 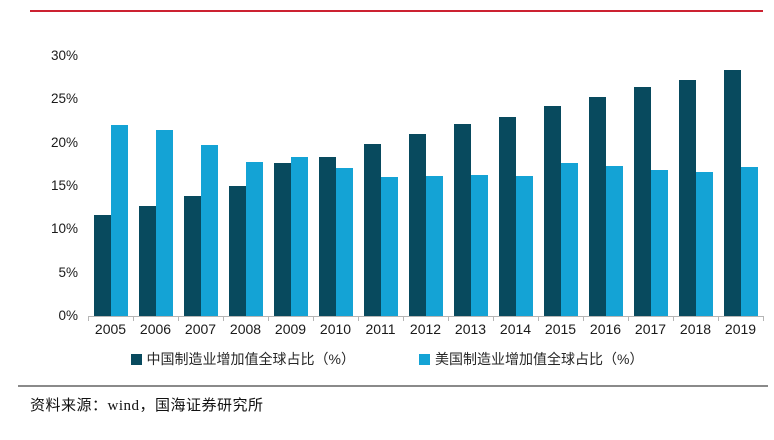 What do you see at coordinates (650, 329) in the screenshot?
I see `x-tick-label: 2017` at bounding box center [650, 329].